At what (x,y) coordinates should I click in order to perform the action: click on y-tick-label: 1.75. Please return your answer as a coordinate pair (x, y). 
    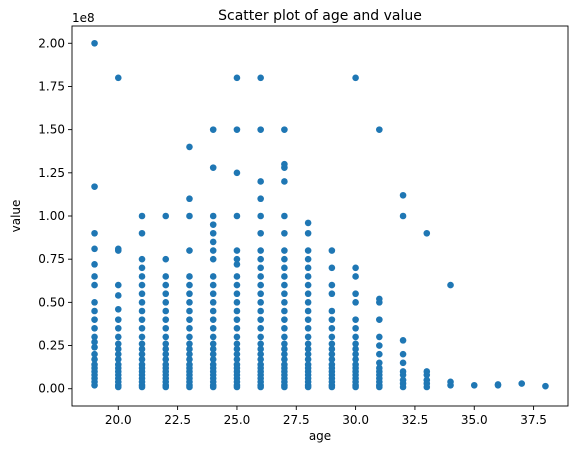
    Looking at the image, I should click on (51, 86).